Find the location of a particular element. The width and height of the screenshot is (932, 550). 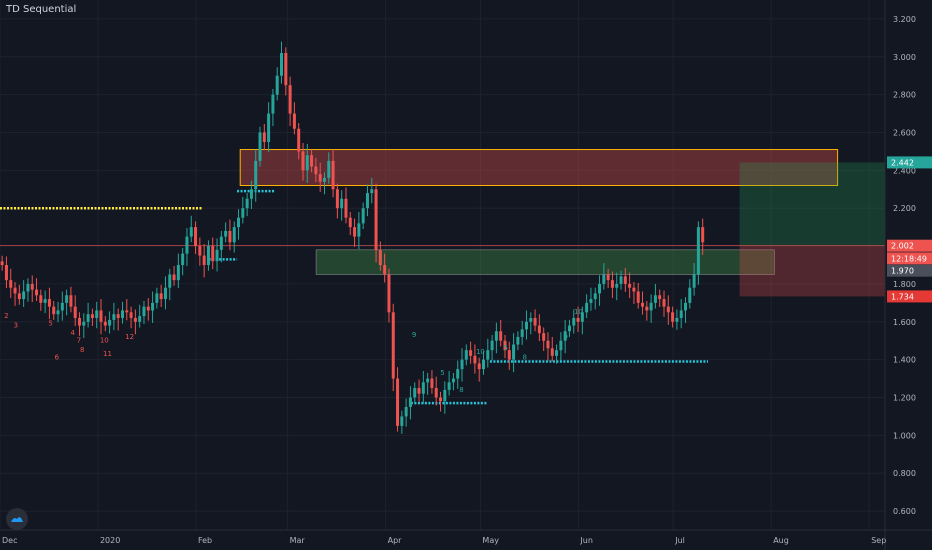

x-tick-label: Feb is located at coordinates (205, 540).